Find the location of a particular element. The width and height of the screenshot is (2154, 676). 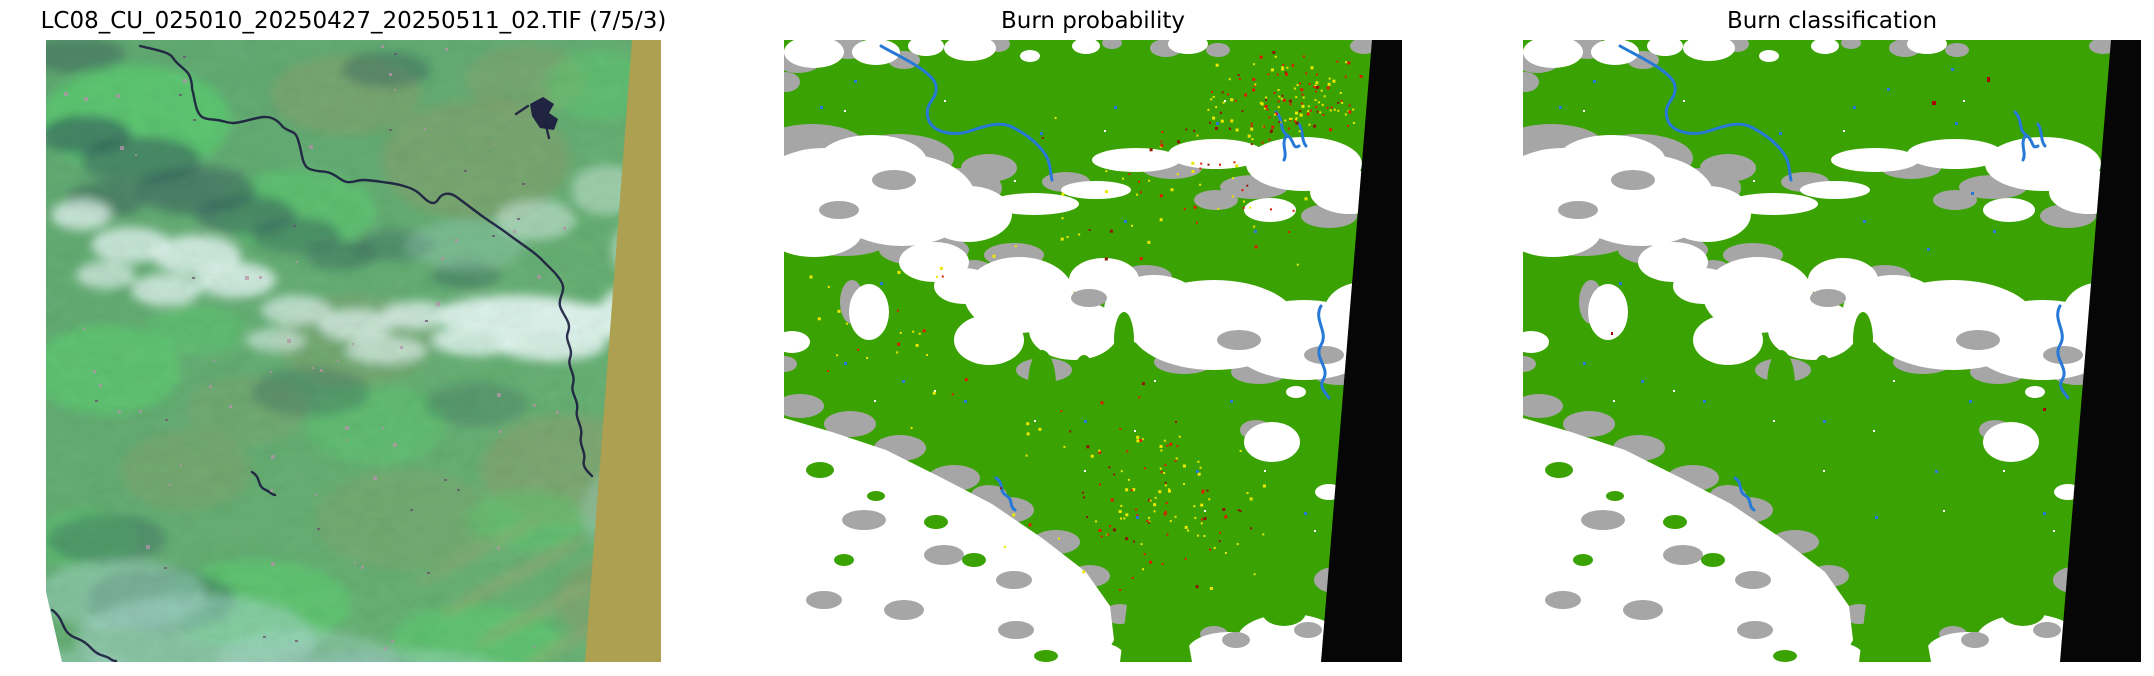

title-burn-probability: Burn probability is located at coordinates (1092, 21).